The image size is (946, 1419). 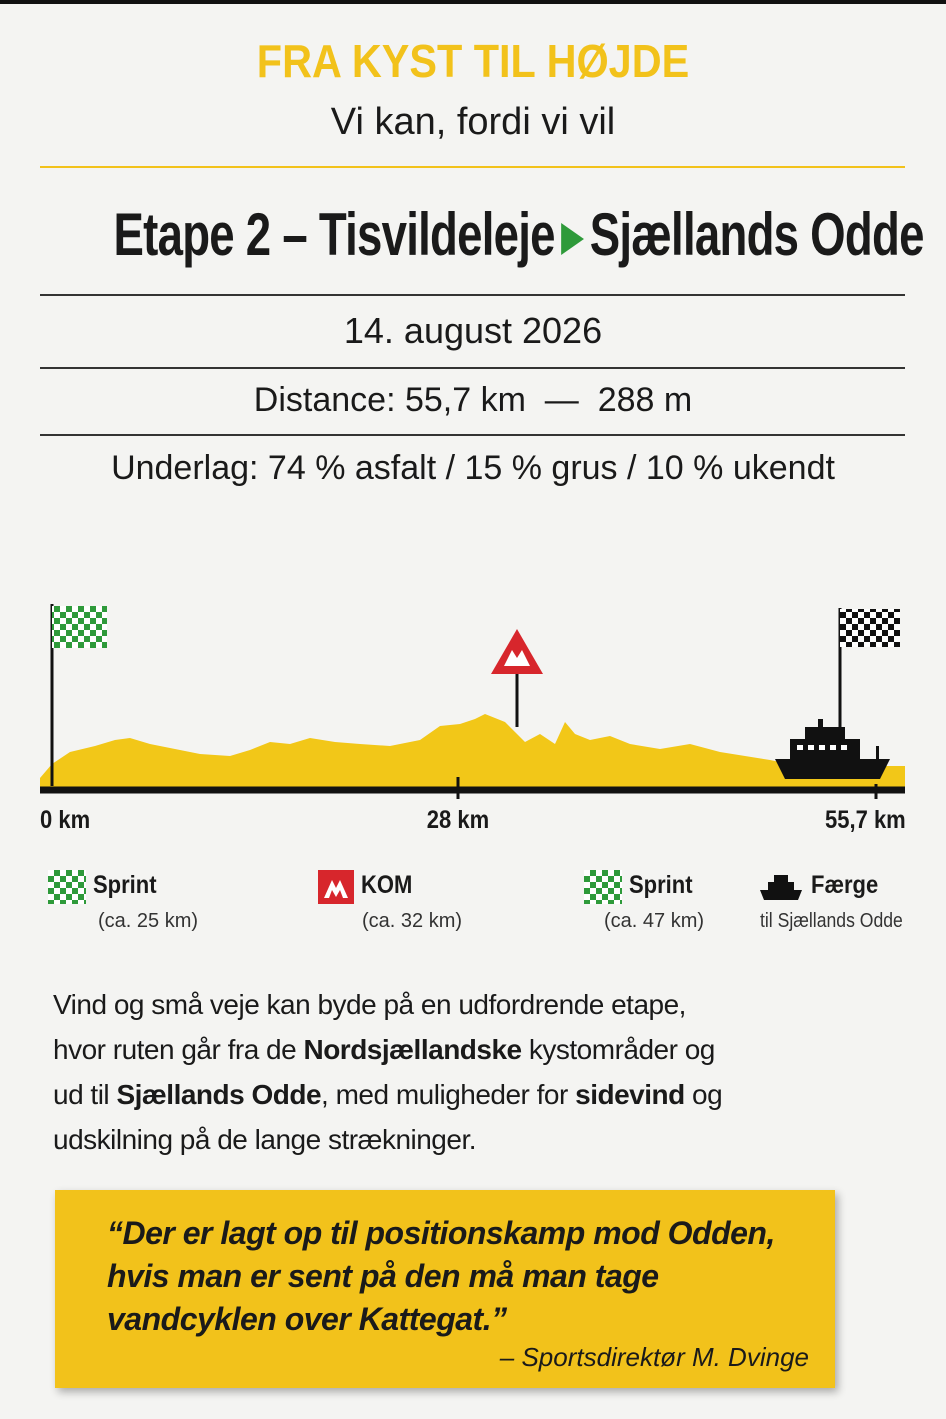 I want to click on legend-item: Sprint (ca. 47 km), so click(x=644, y=901).